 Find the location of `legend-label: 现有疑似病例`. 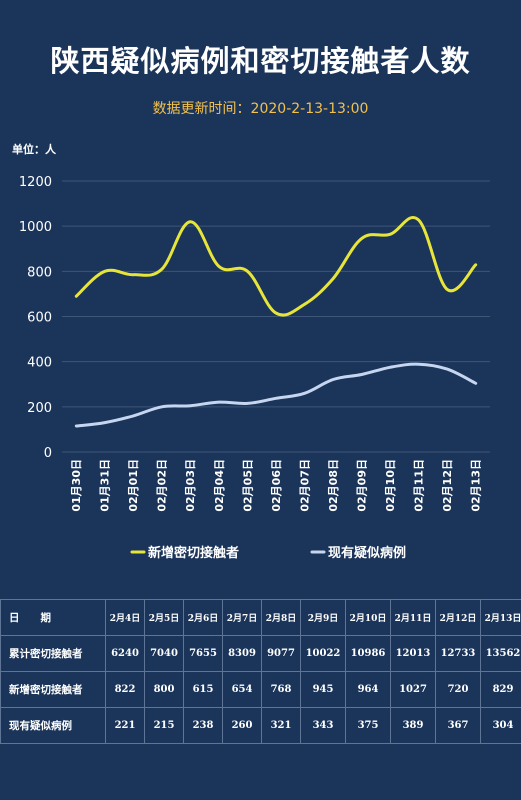

legend-label: 现有疑似病例 is located at coordinates (367, 553).